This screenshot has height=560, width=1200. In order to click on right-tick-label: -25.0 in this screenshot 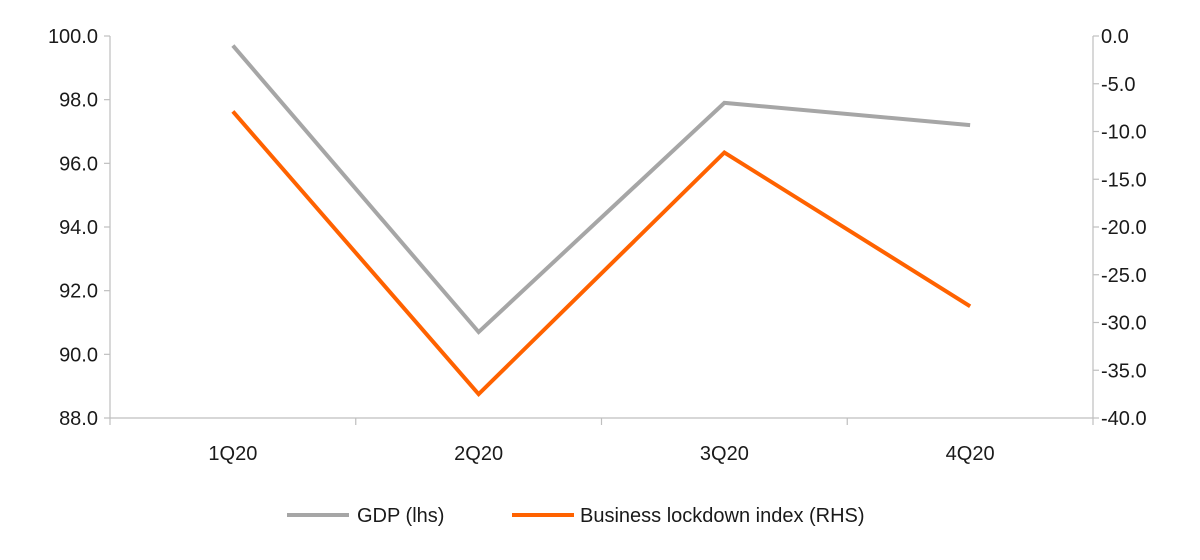, I will do `click(1124, 276)`.